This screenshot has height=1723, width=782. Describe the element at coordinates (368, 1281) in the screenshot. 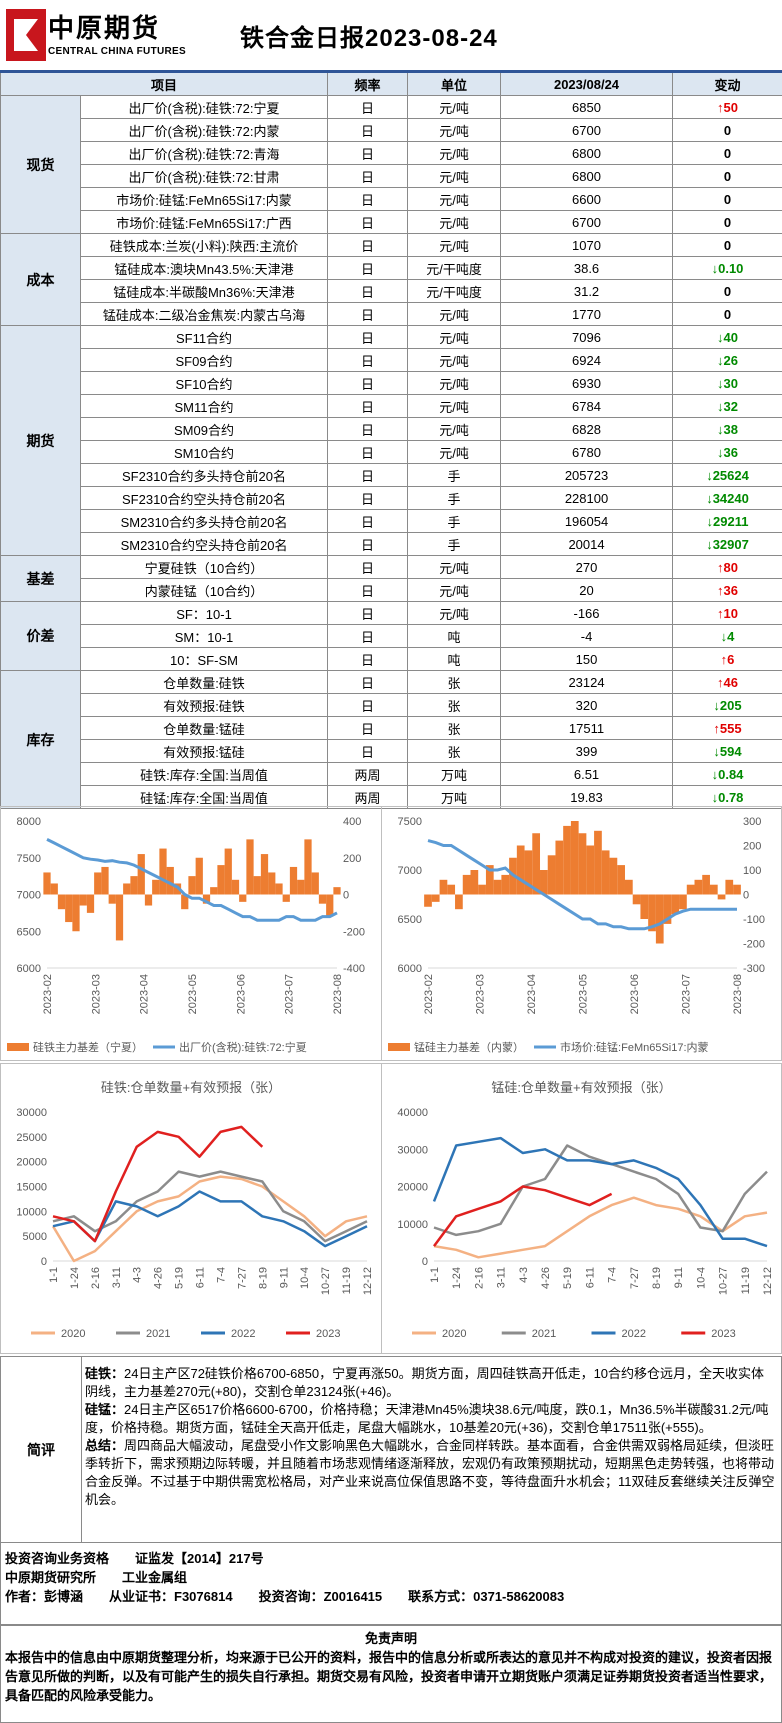

I see `x-tick-label: 12-12` at that location.